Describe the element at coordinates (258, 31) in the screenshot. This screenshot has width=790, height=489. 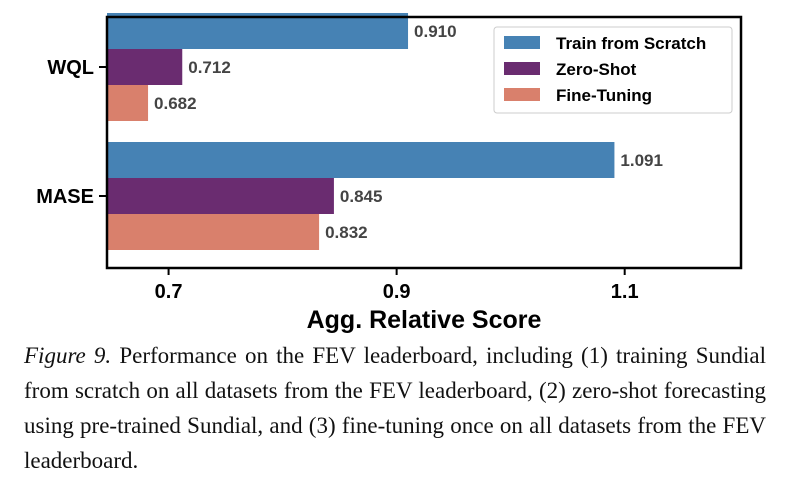
I see `bar-wql-train-from-scratch` at that location.